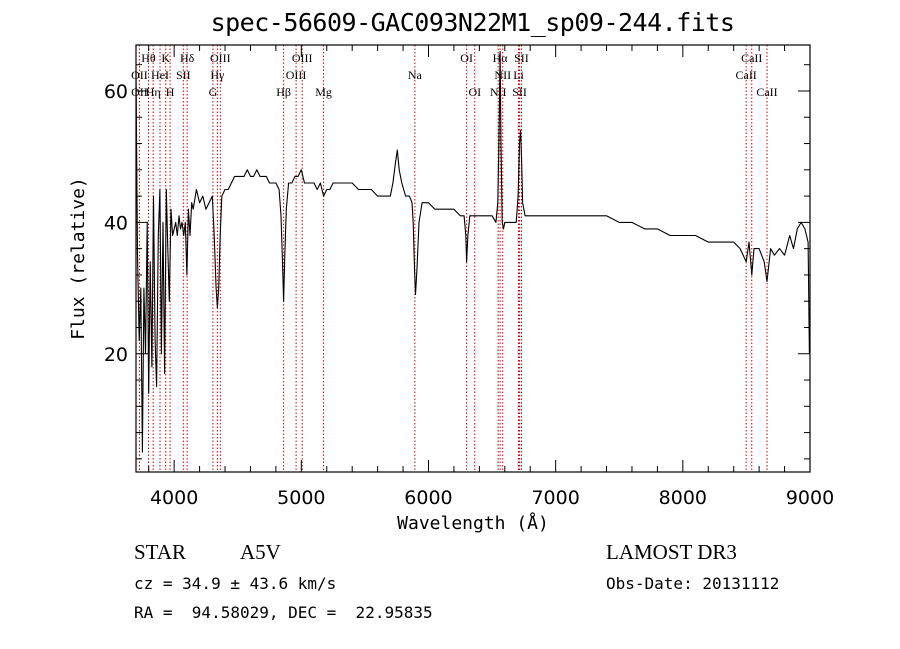 This screenshot has height=649, width=900. What do you see at coordinates (283, 612) in the screenshot?
I see `coords-readout: RA = 94.58029, DEC = 22.95835` at bounding box center [283, 612].